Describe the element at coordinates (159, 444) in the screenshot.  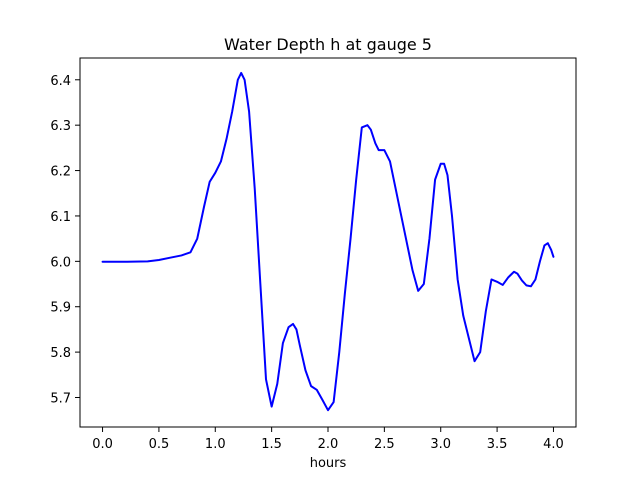
I see `x-tick-label: 0.5` at that location.